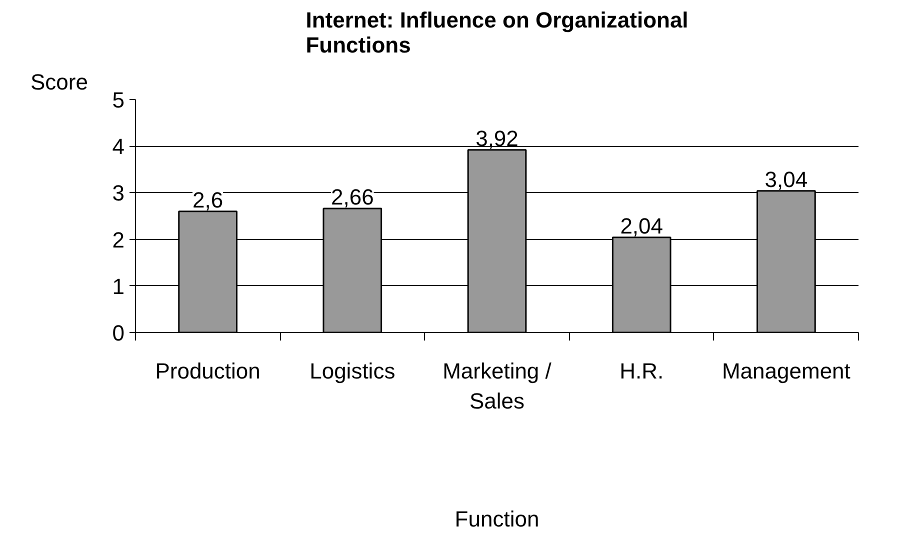 This screenshot has height=534, width=908. Describe the element at coordinates (642, 225) in the screenshot. I see `data-label: 2,04` at that location.